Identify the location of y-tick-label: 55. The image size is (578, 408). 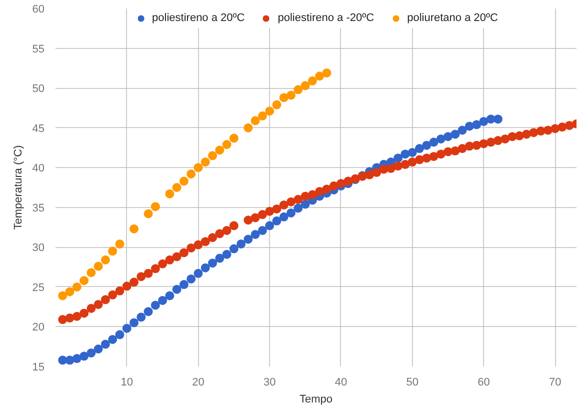
(38, 49).